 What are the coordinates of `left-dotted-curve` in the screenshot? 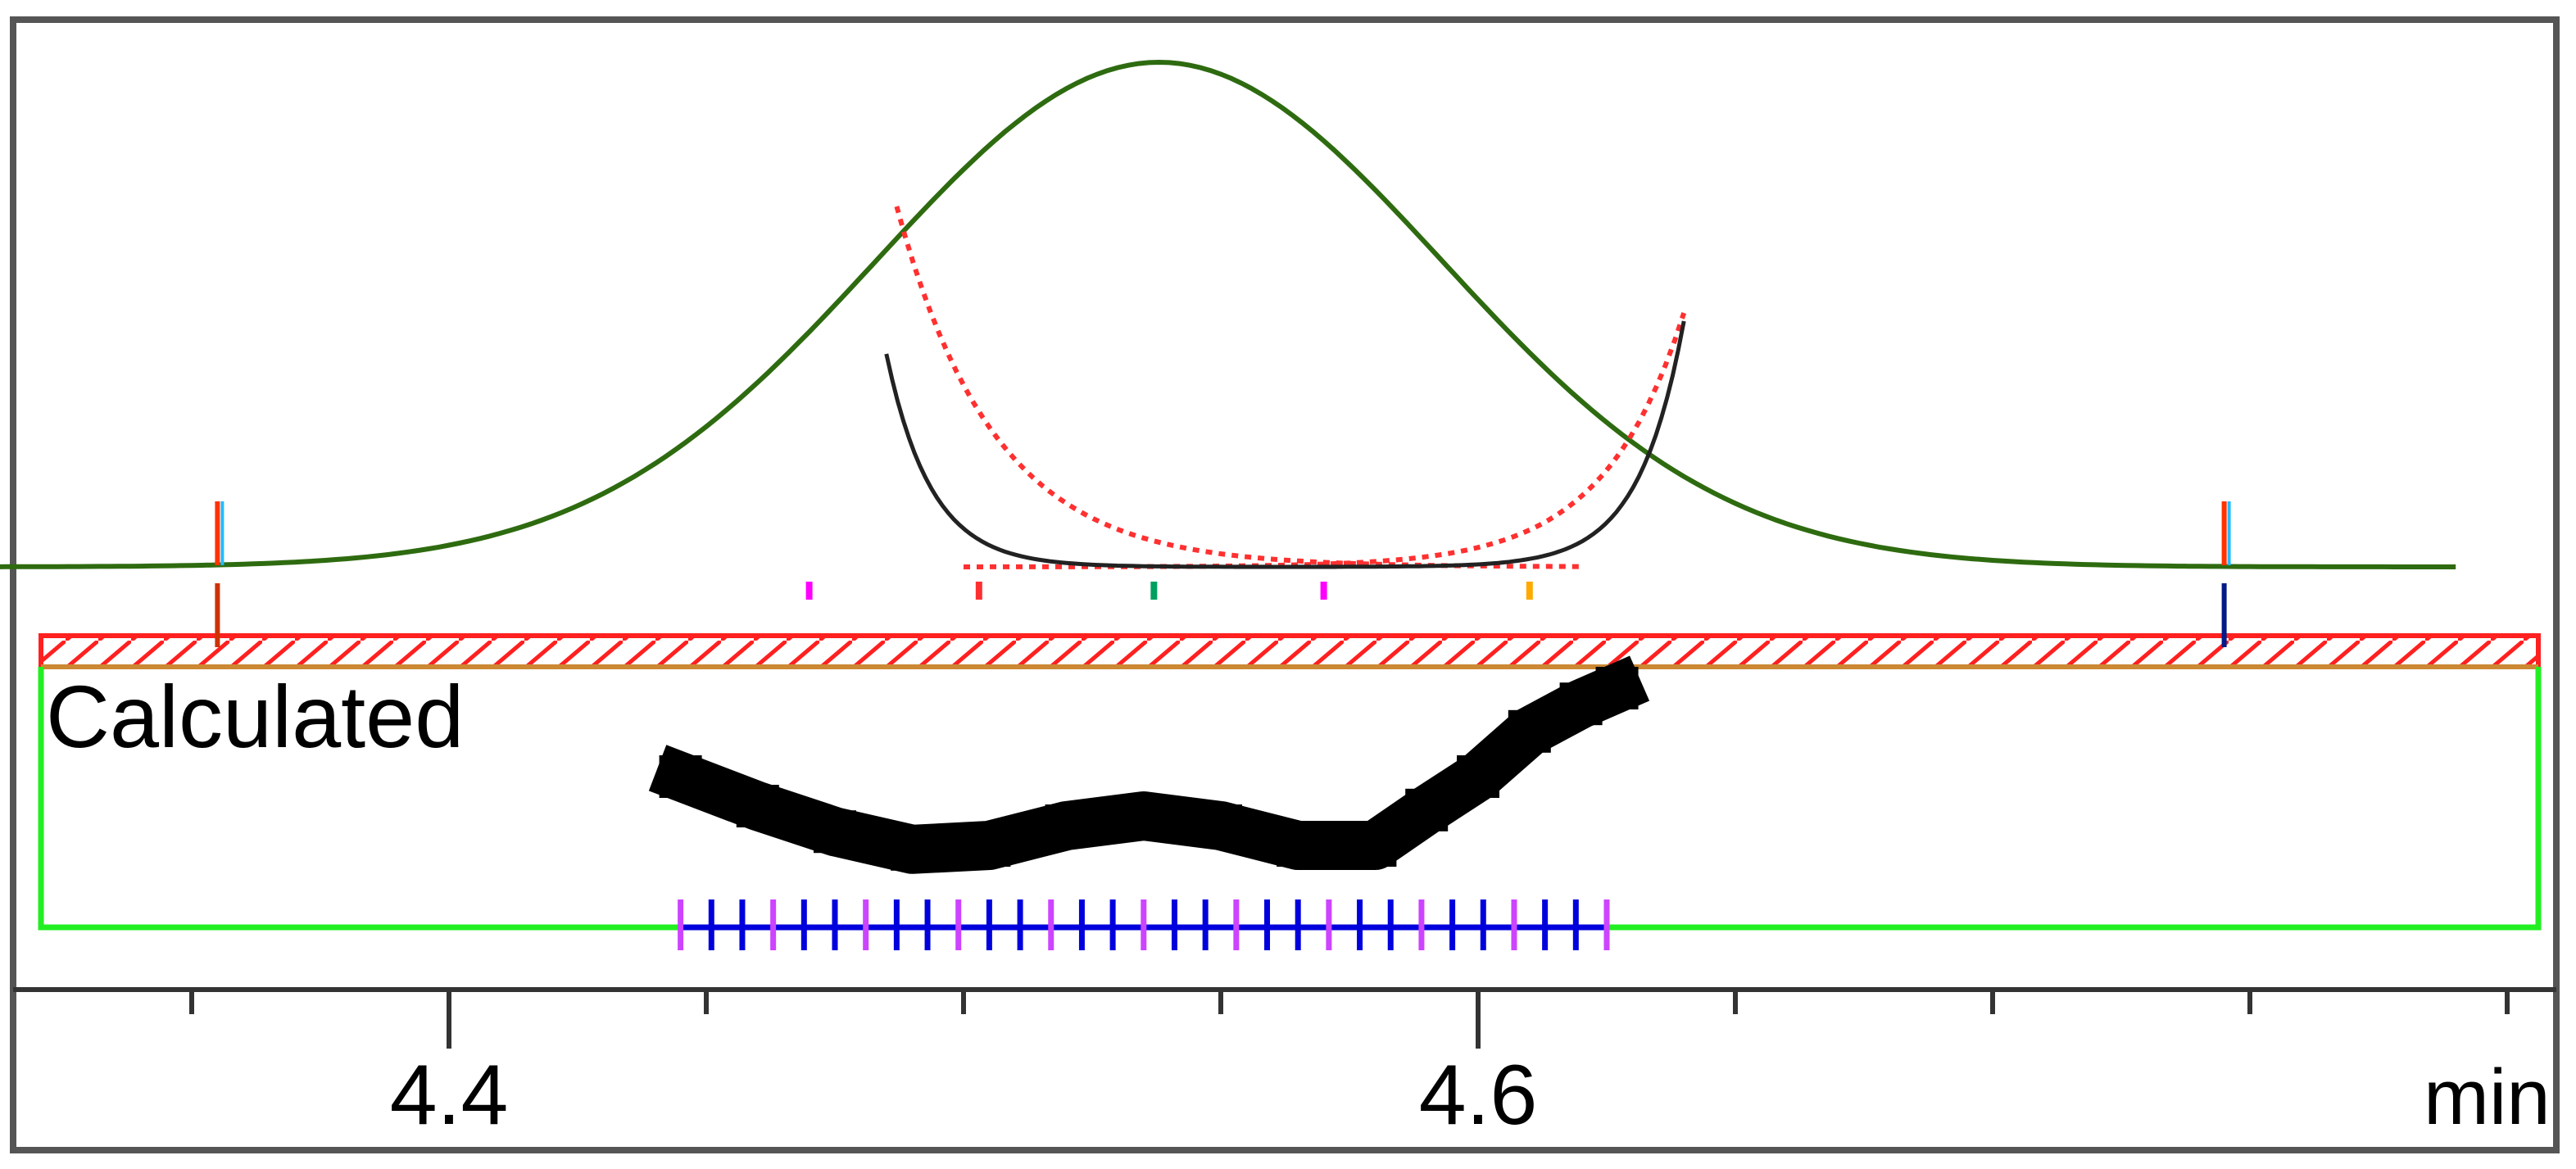 It's located at (1237, 387).